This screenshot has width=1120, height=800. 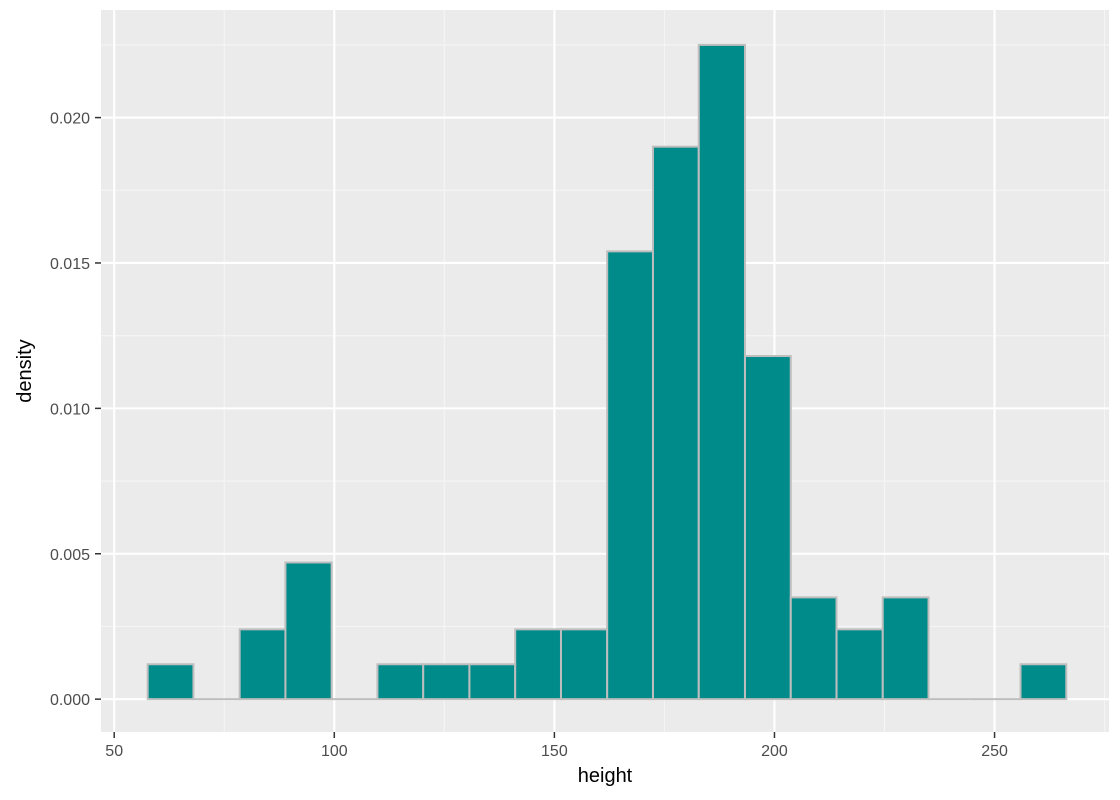 I want to click on y-axis-title: density, so click(x=25, y=370).